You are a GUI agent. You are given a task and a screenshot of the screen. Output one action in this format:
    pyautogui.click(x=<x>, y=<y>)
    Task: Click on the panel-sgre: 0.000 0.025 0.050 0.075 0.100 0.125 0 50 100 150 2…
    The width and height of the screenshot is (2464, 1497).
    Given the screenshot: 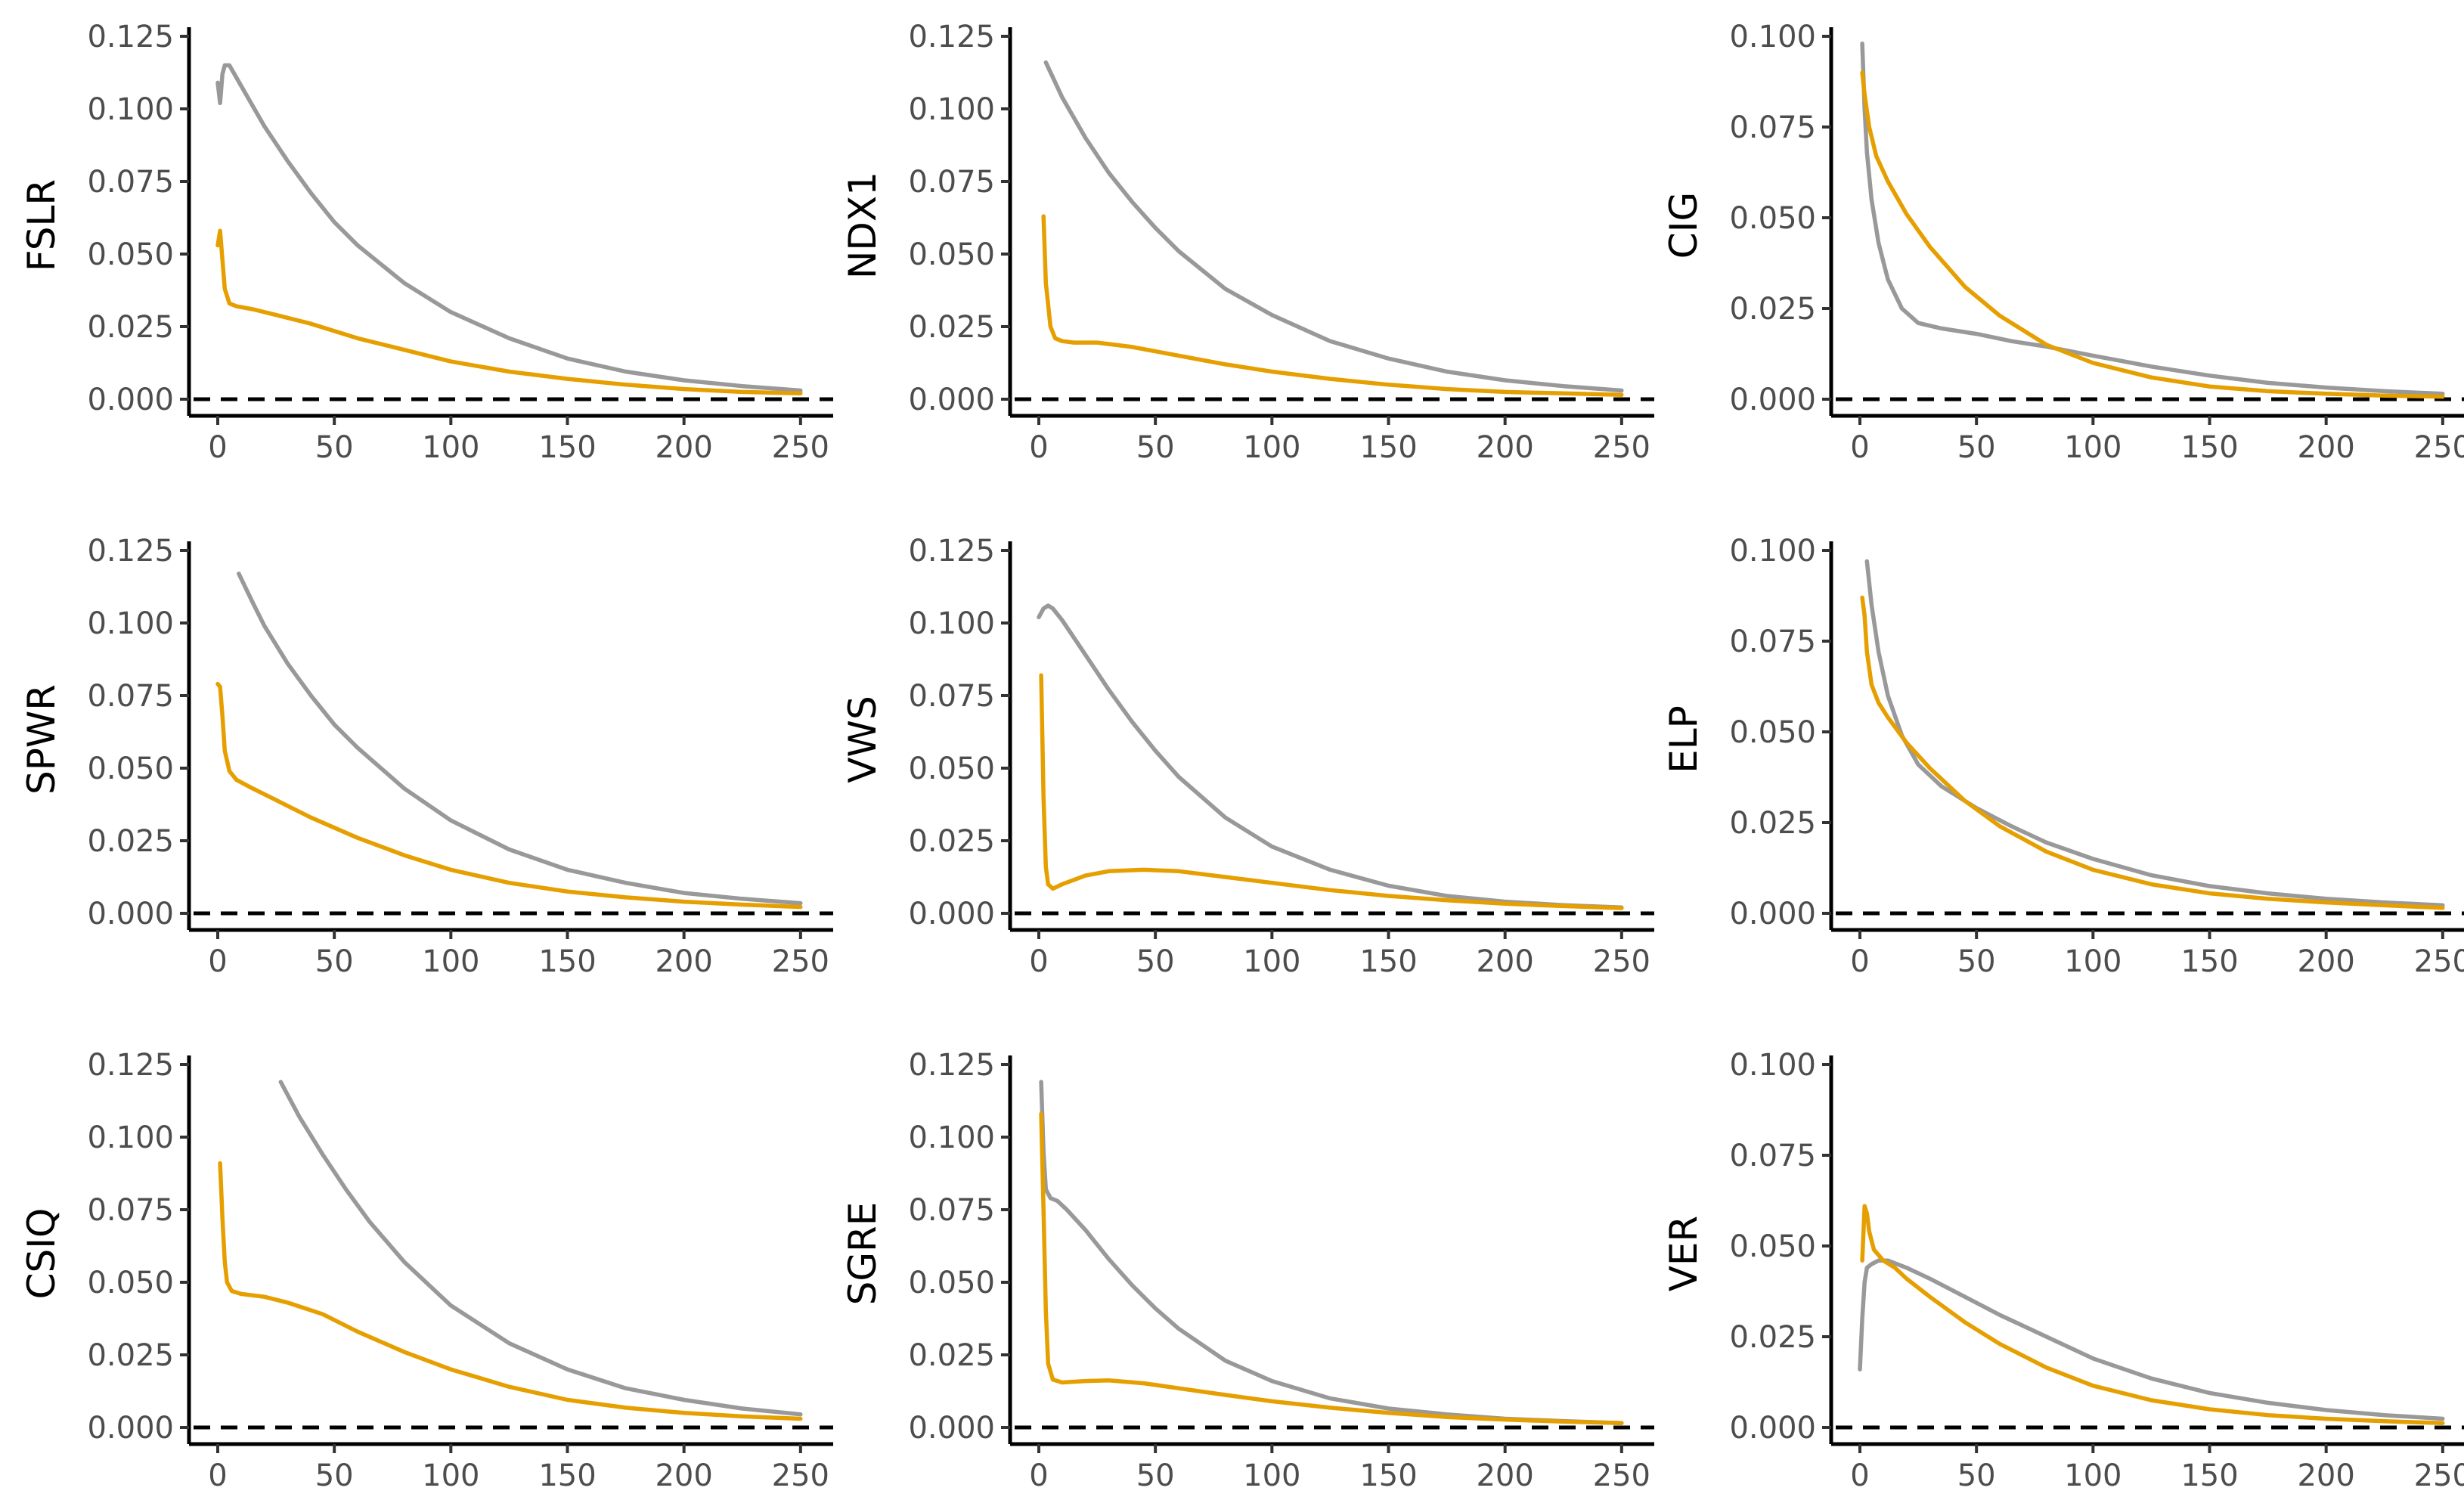 What is the action you would take?
    pyautogui.click(x=1247, y=1270)
    